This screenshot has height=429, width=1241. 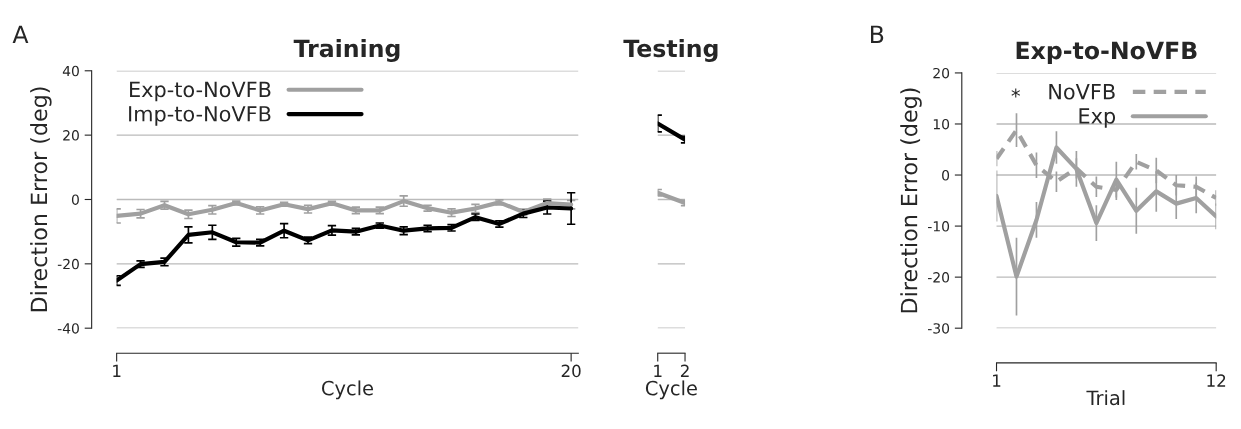 What do you see at coordinates (1016, 93) in the screenshot?
I see `annotation: *` at bounding box center [1016, 93].